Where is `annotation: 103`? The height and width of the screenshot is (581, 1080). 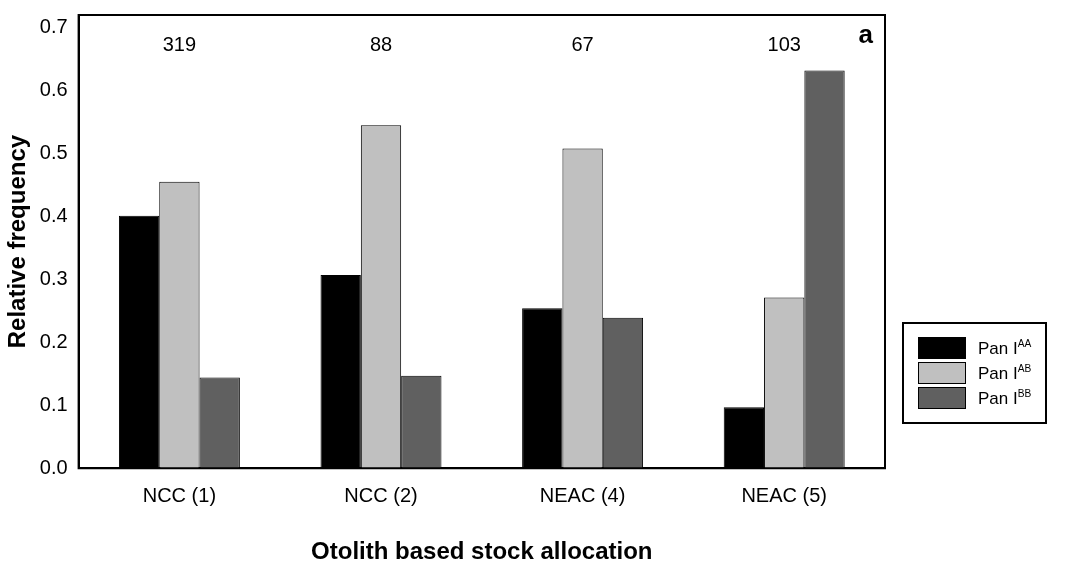 annotation: 103 is located at coordinates (784, 43).